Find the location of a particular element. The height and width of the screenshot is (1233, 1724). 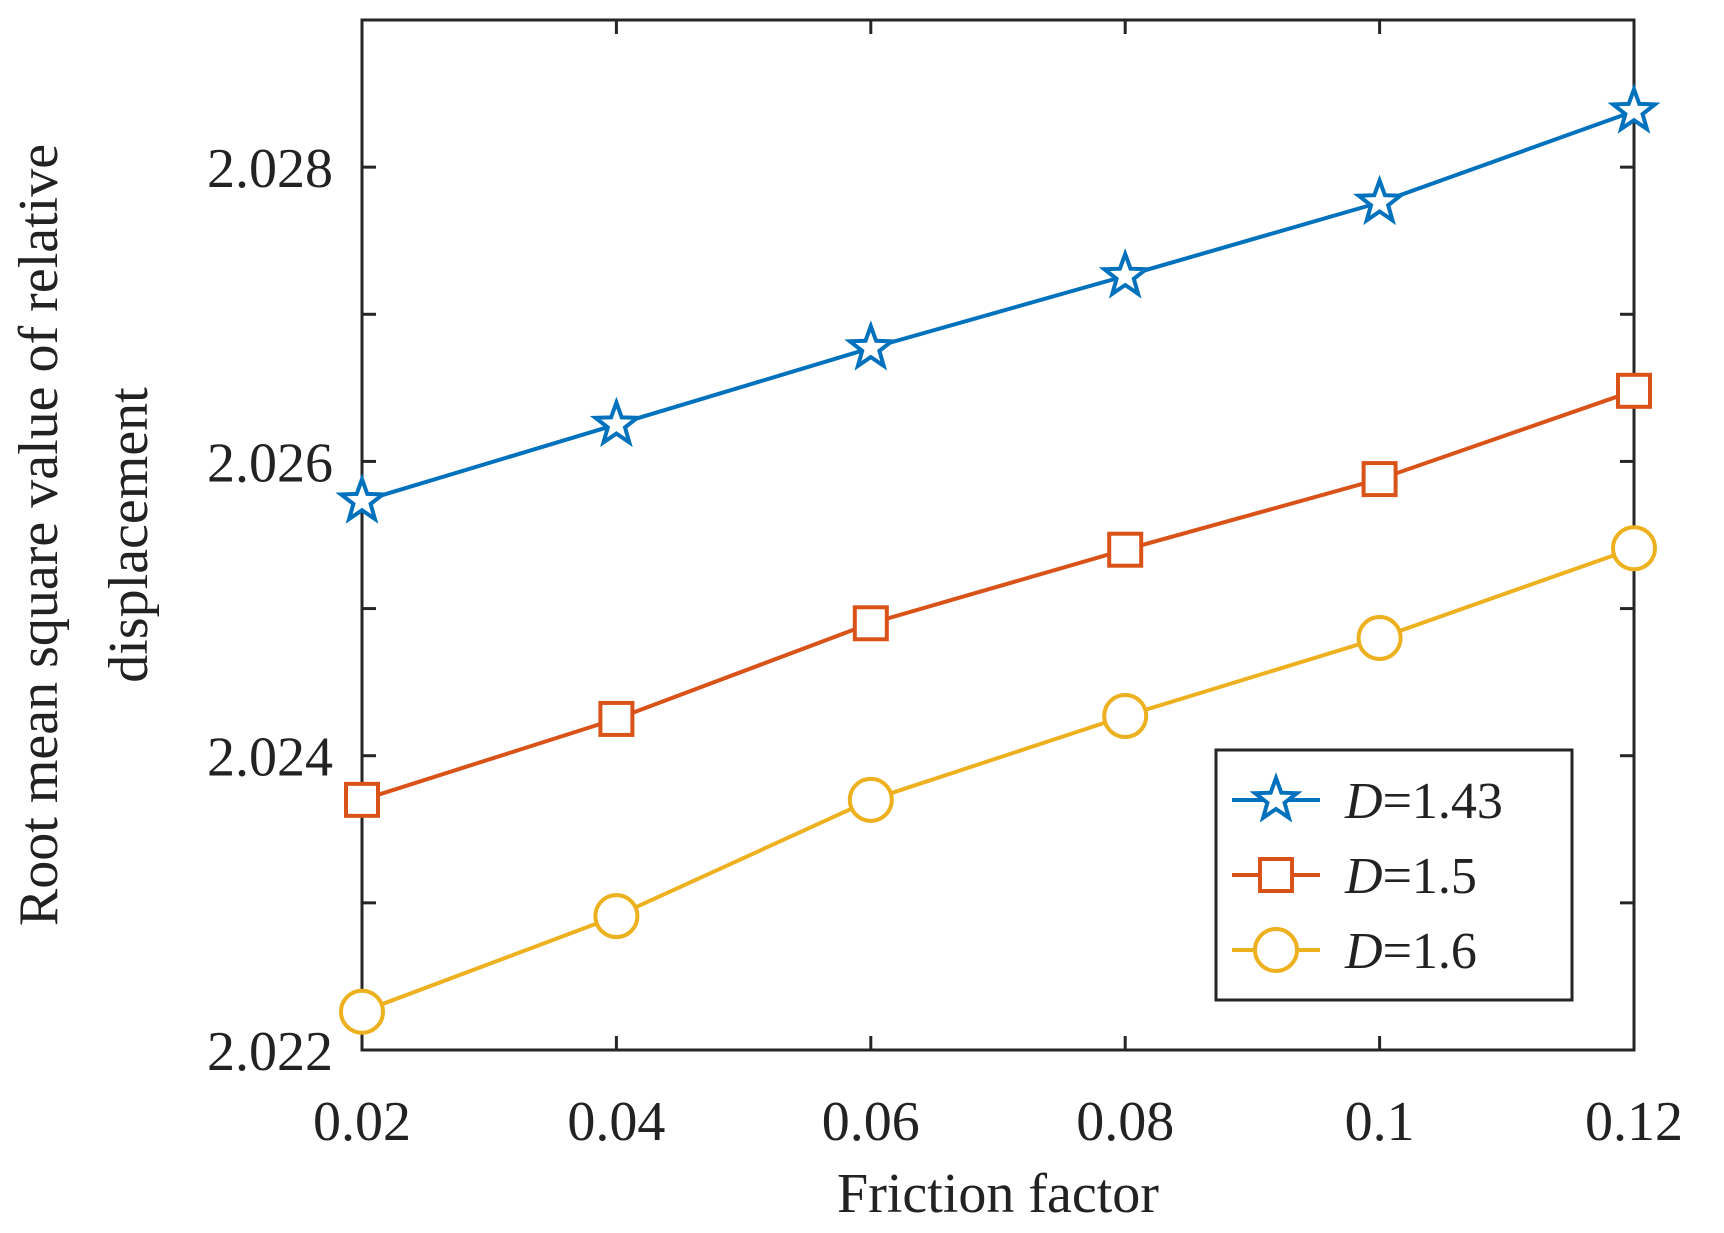

legend-label-value: =1.5 is located at coordinates (1430, 876).